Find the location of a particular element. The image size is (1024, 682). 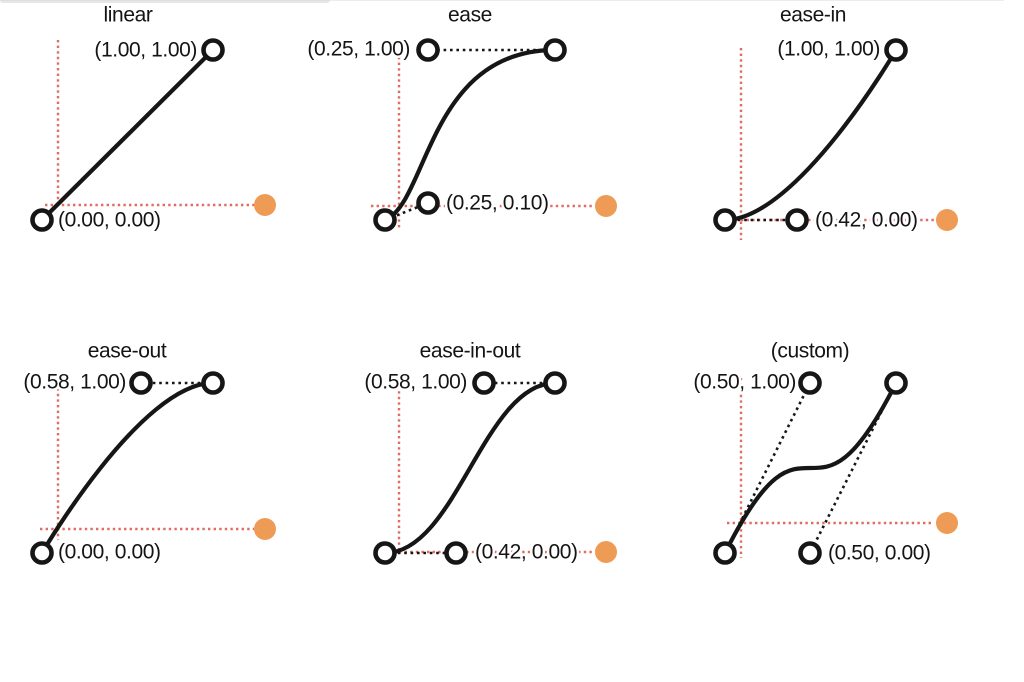

panel-title: ease-out is located at coordinates (127, 351).